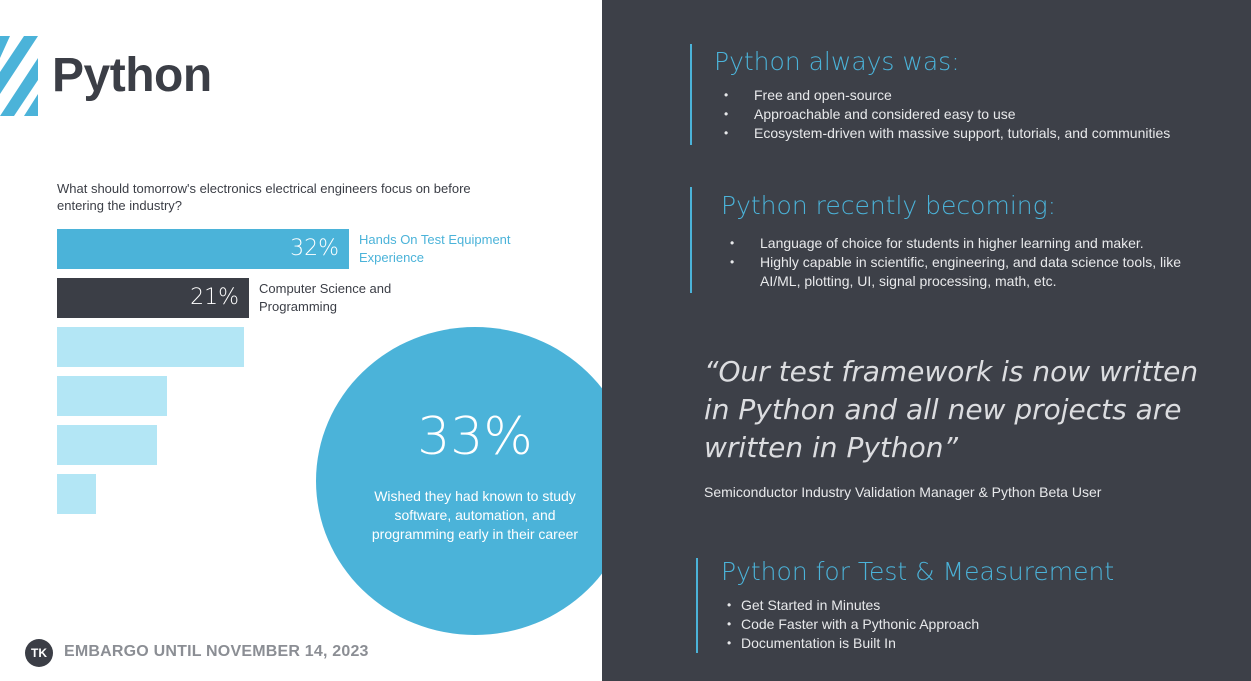 Image resolution: width=1251 pixels, height=681 pixels. I want to click on heading-tm: Python for Test & Measurement, so click(918, 571).